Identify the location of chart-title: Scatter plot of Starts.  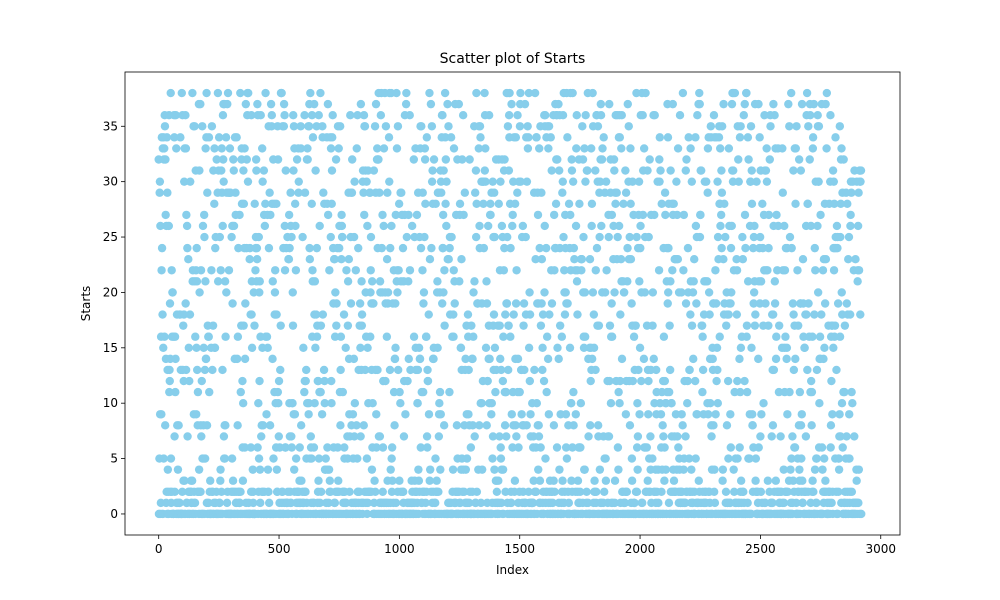
(513, 59).